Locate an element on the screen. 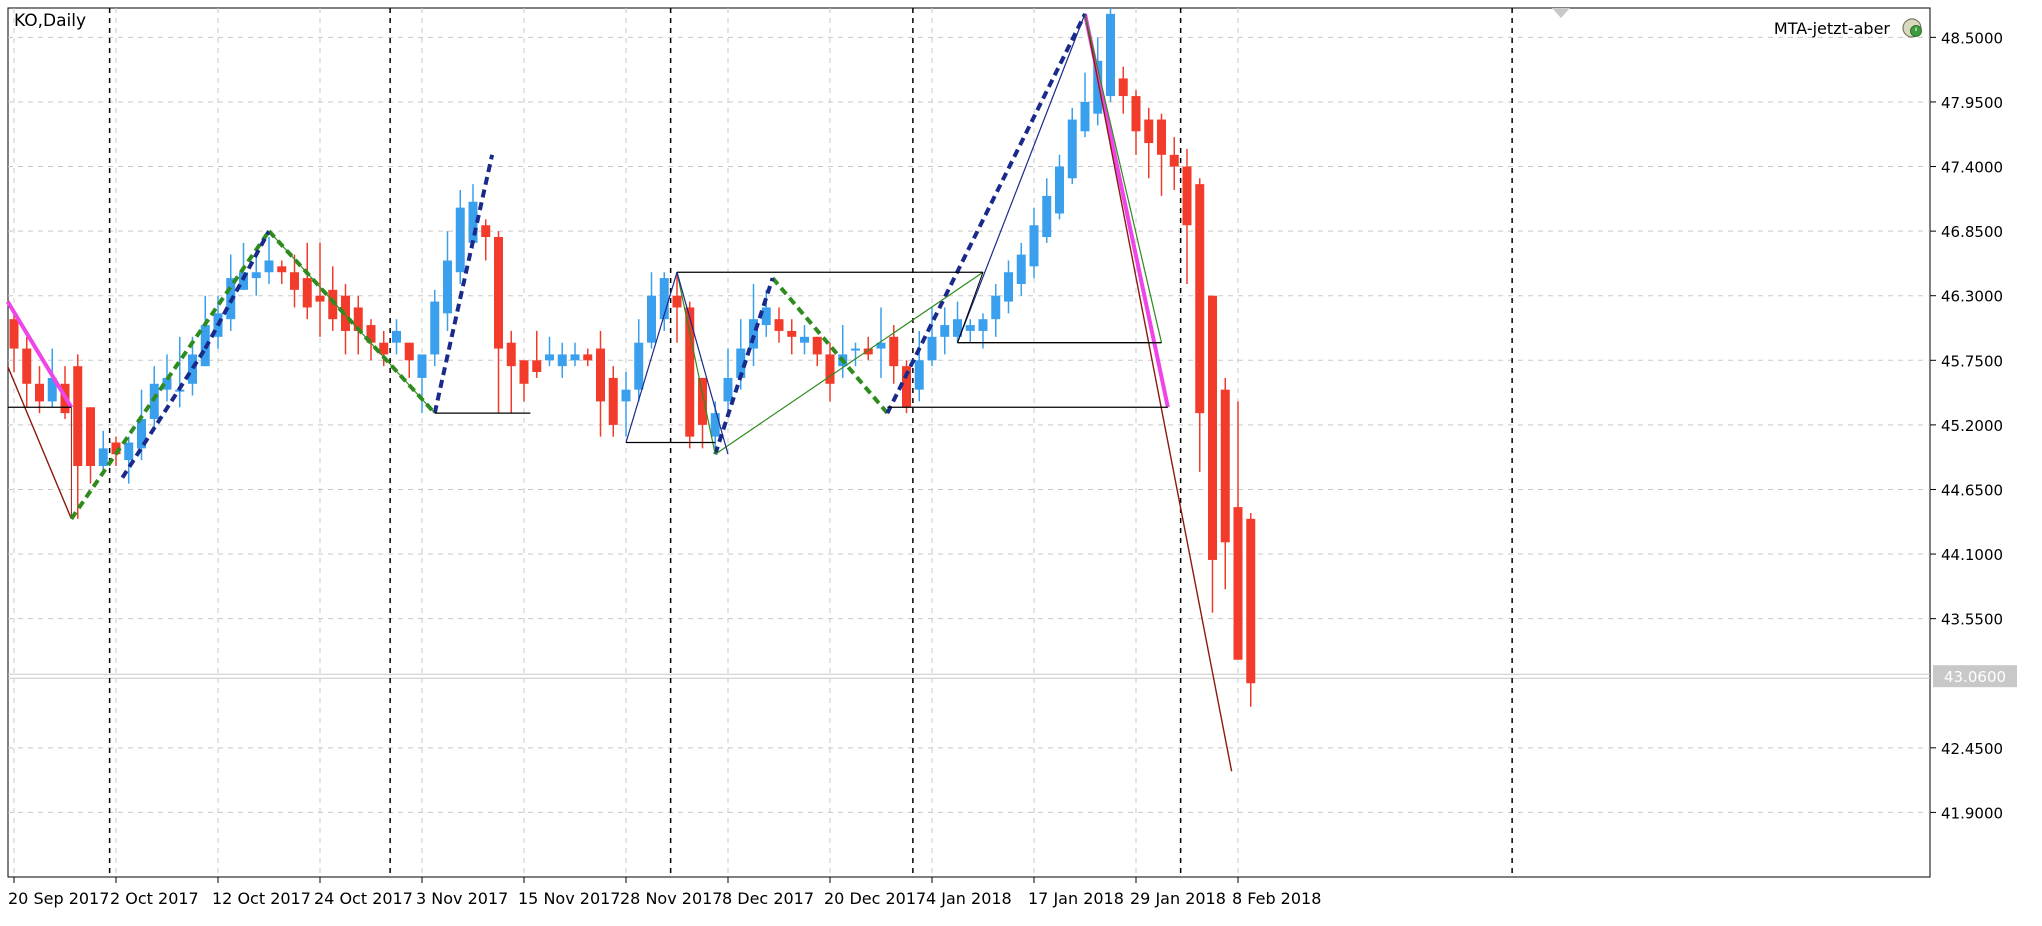 The height and width of the screenshot is (926, 2042). y-tick-label: 45.2000 is located at coordinates (1972, 426).